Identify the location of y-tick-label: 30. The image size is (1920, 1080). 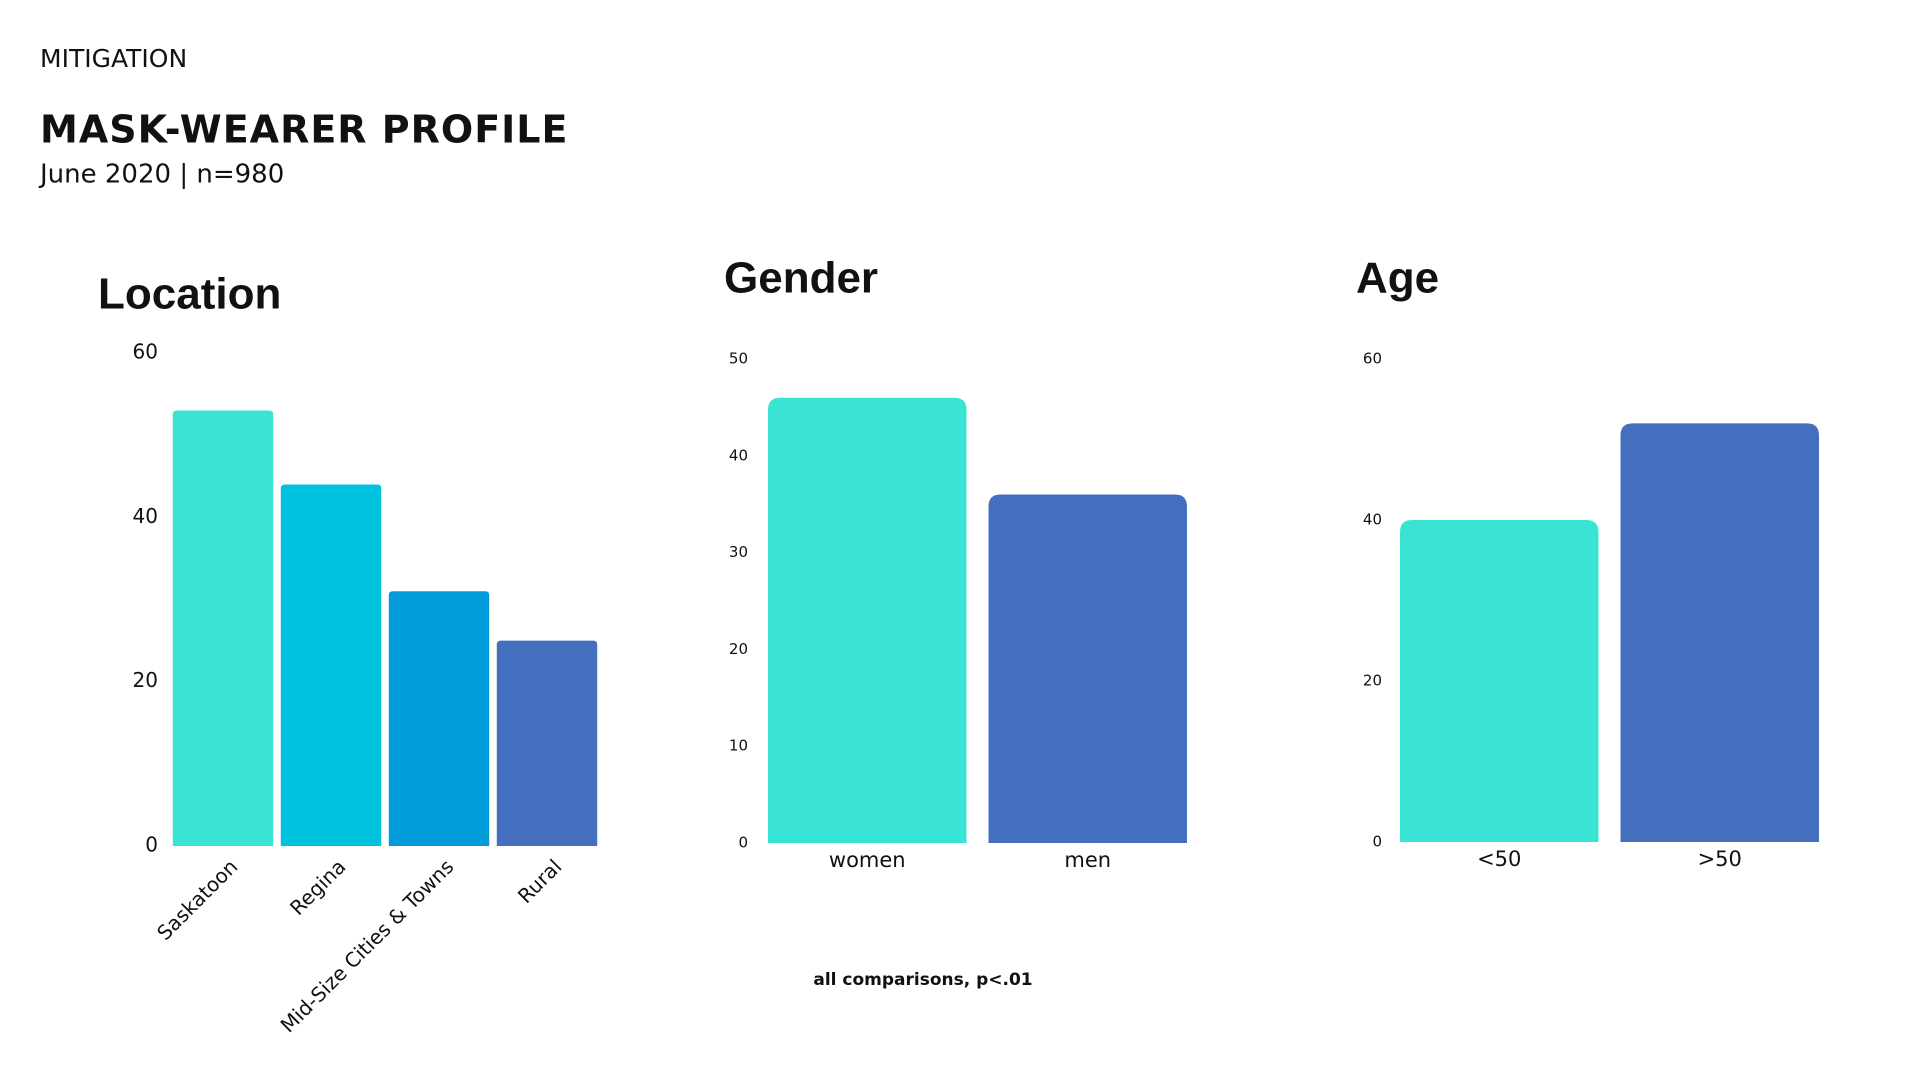
(738, 552).